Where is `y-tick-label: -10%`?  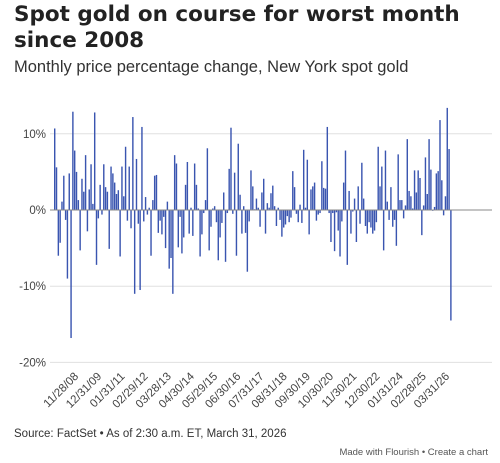 y-tick-label: -10% is located at coordinates (32, 287).